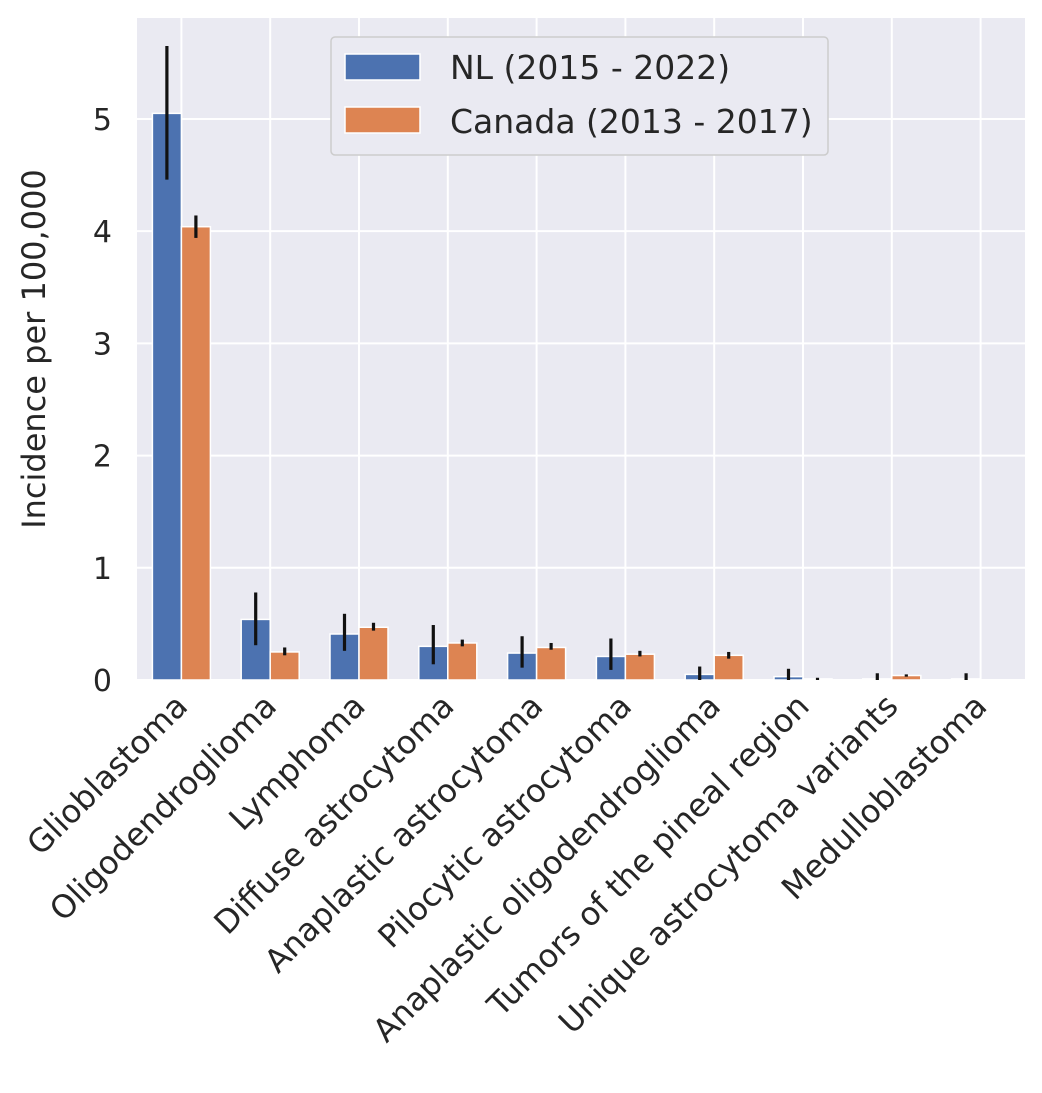 Image resolution: width=1042 pixels, height=1093 pixels. I want to click on x-tick-label: Tumors of the pineal region, so click(648, 856).